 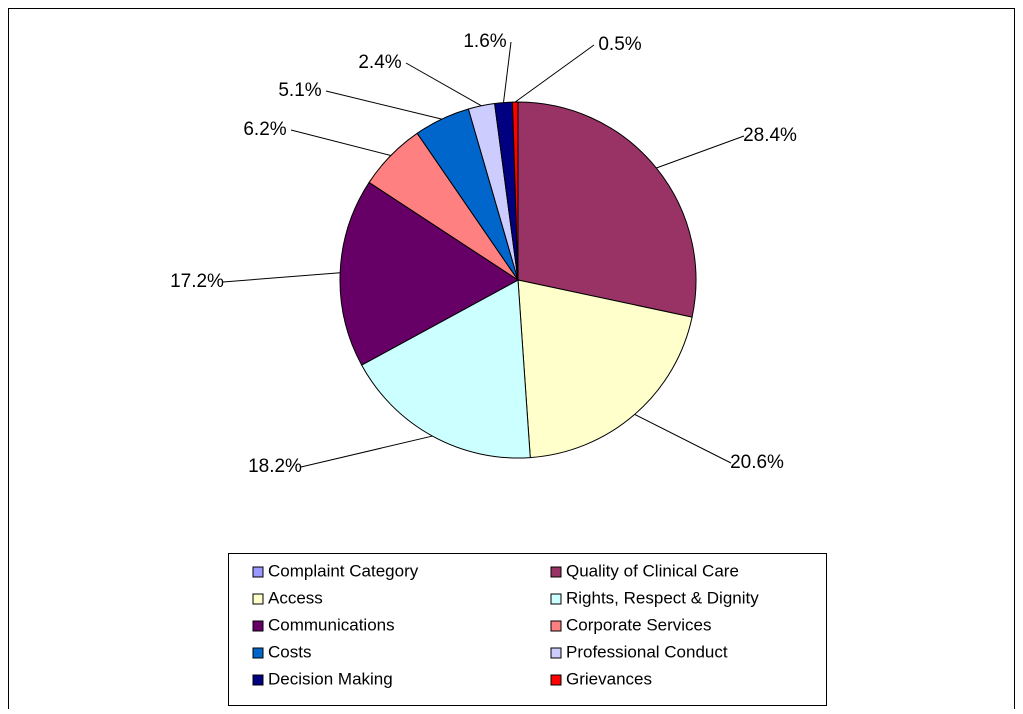 I want to click on legend-label: Quality of Clinical Care, so click(x=652, y=570).